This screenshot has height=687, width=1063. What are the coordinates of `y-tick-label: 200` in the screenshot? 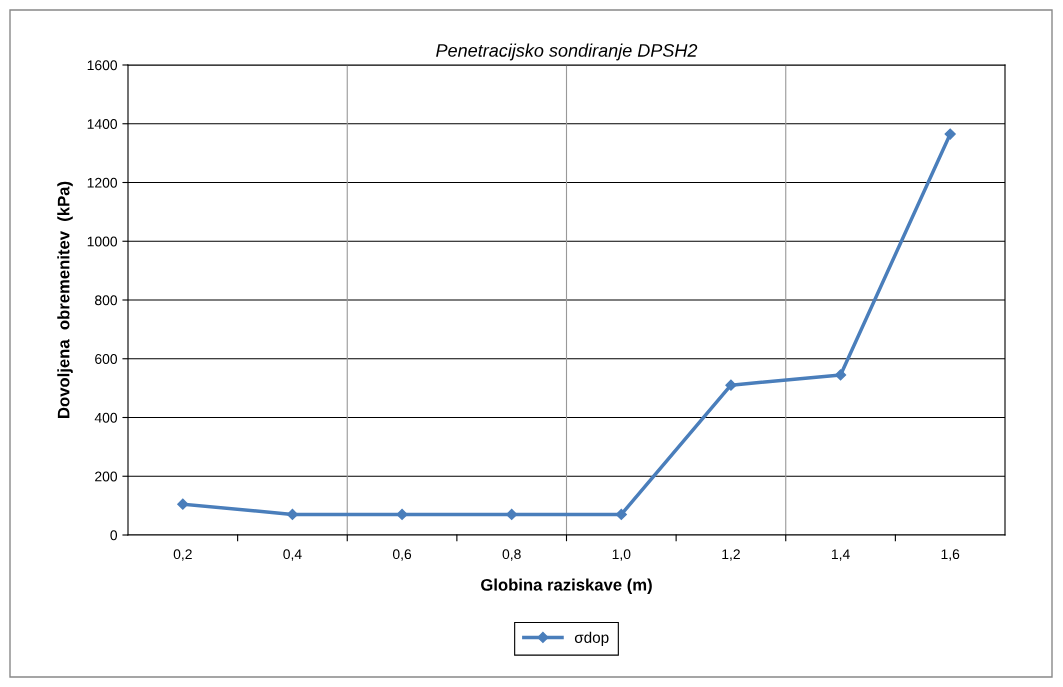 It's located at (106, 476).